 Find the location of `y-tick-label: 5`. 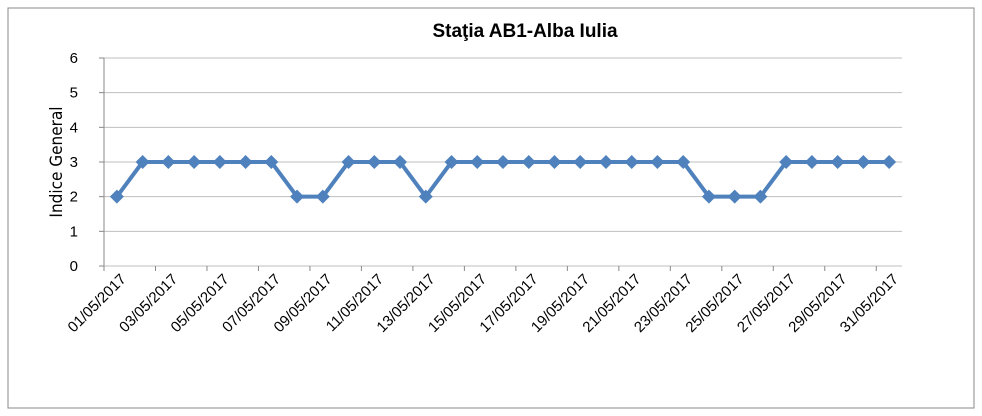

y-tick-label: 5 is located at coordinates (74, 93).